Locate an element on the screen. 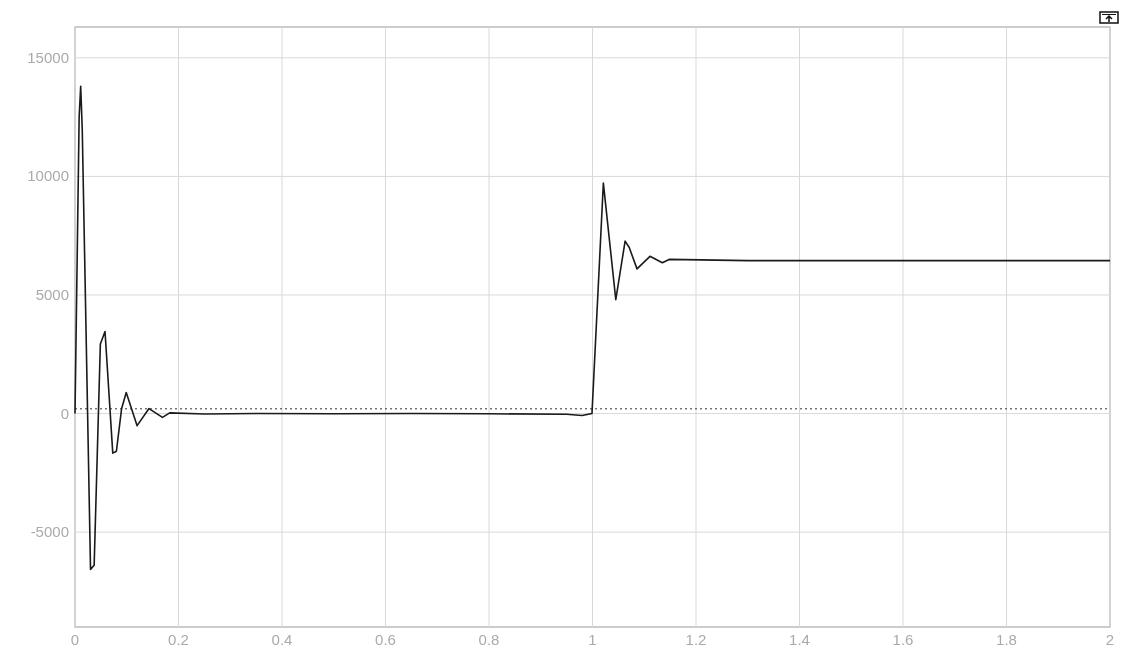 The height and width of the screenshot is (663, 1130). x-tick-label: 1 is located at coordinates (592, 639).